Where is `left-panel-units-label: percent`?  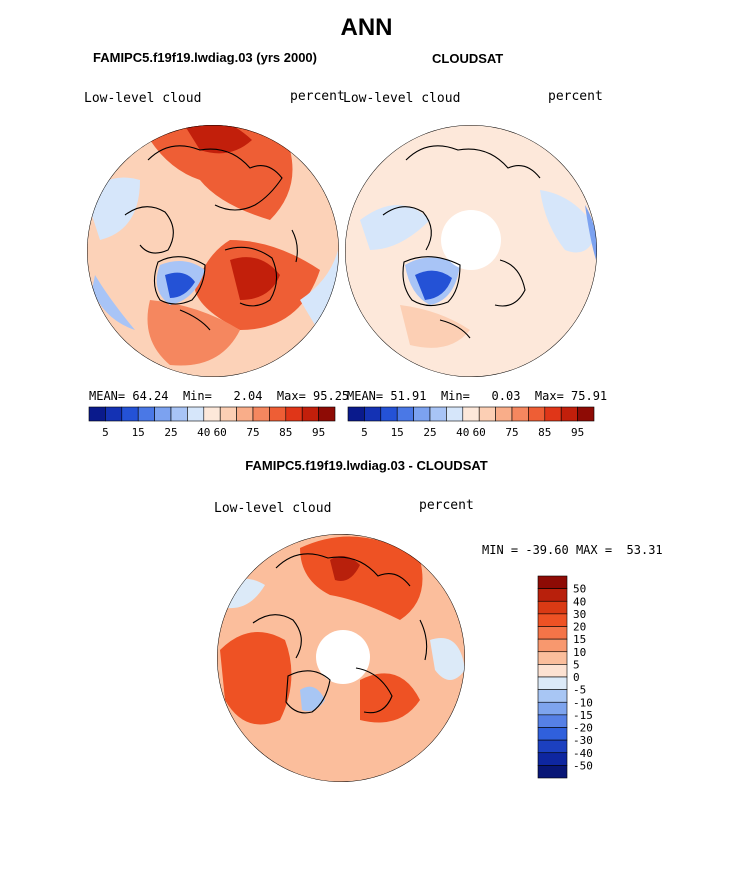
left-panel-units-label: percent is located at coordinates (317, 96).